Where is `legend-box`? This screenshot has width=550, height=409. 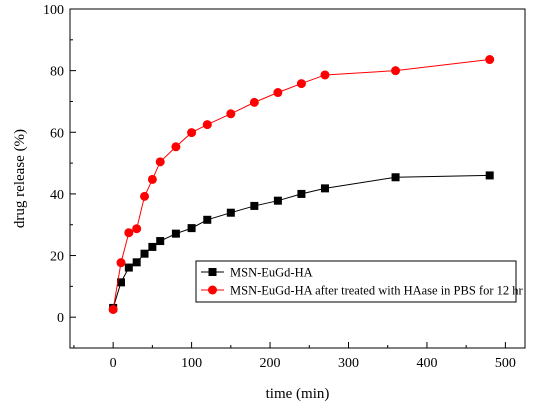 legend-box is located at coordinates (356, 281).